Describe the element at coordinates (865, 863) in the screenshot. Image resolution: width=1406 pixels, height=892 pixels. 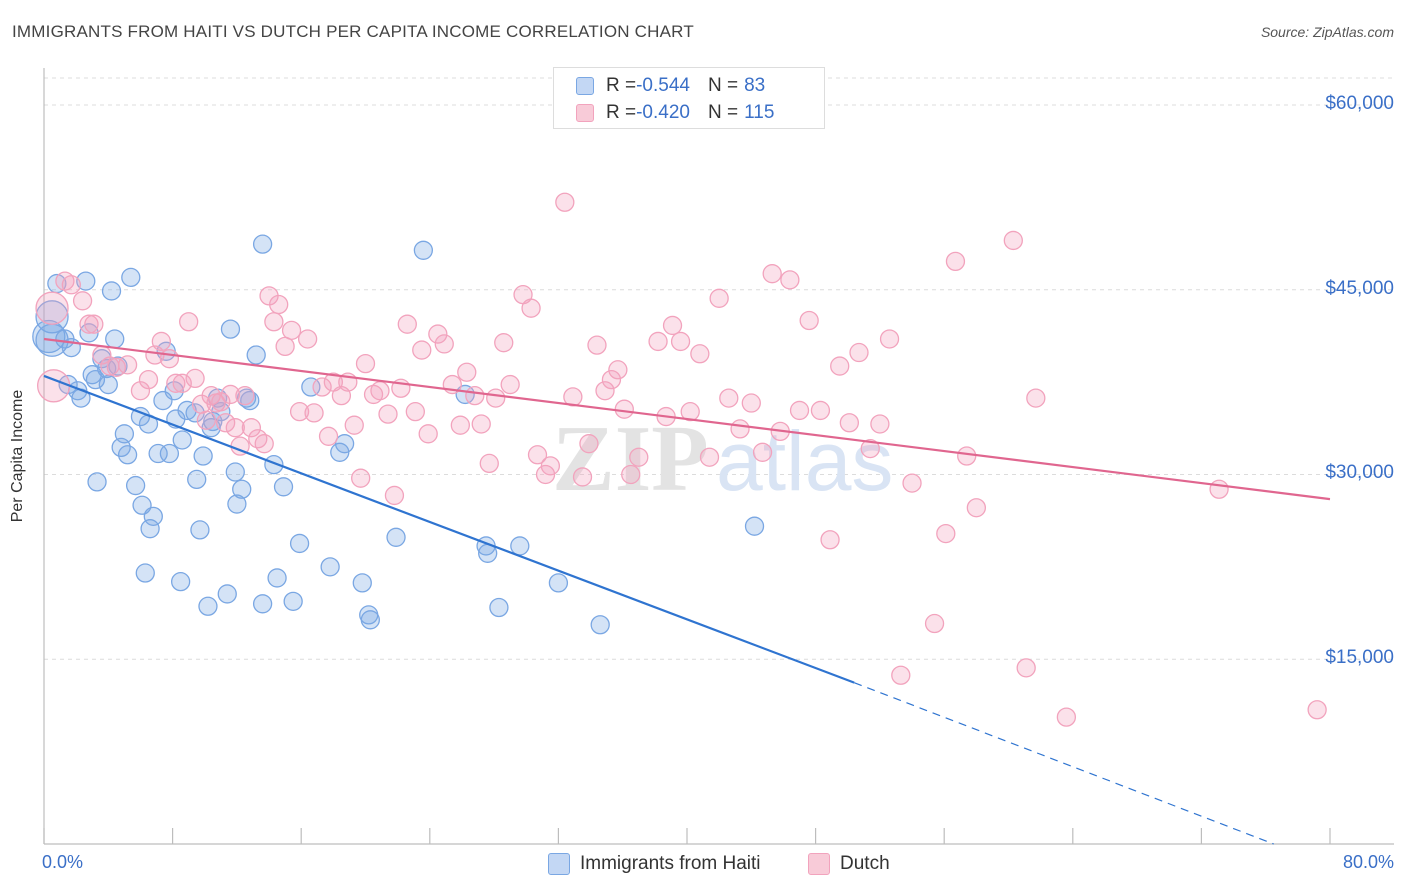
I see `series-name-dutch: Dutch` at that location.